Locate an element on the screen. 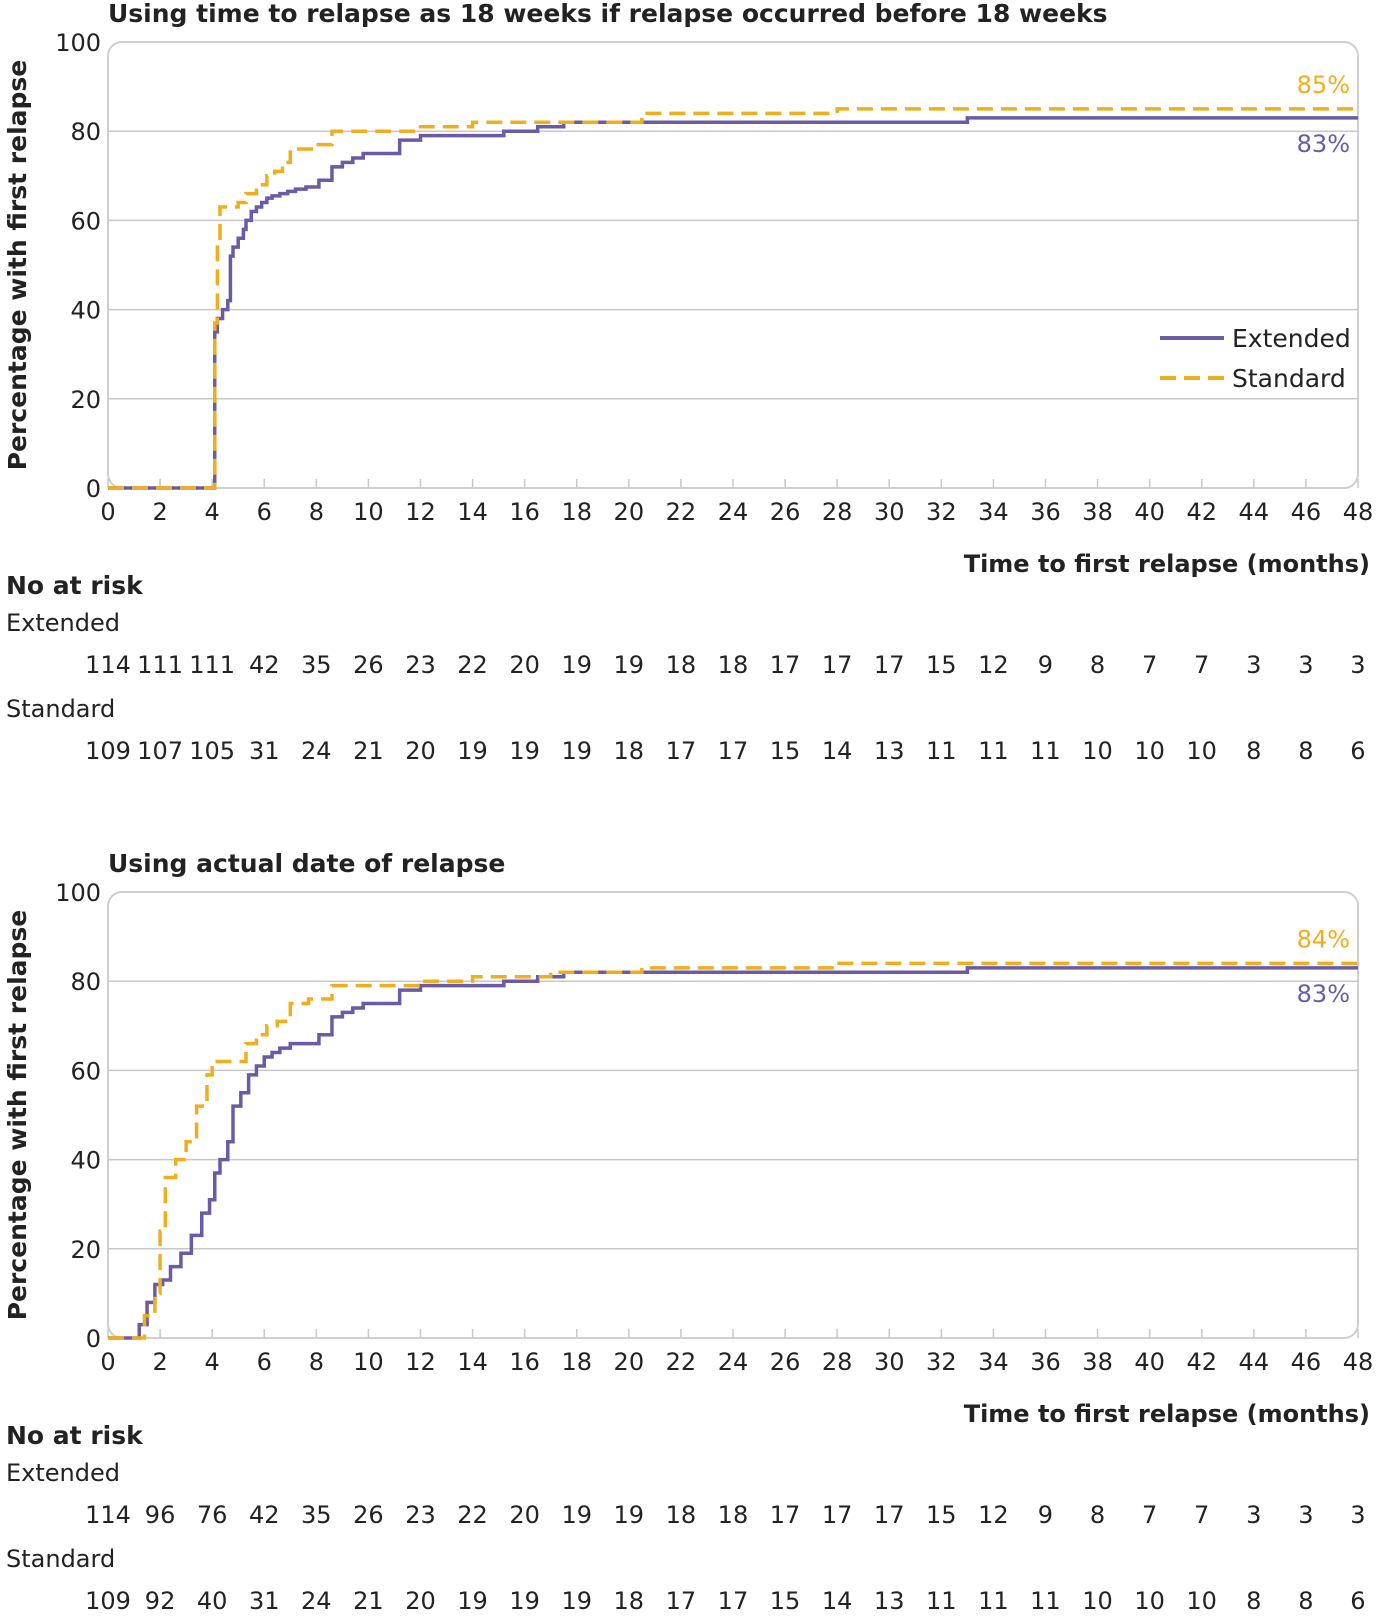  legend: Extended Standard is located at coordinates (1255, 358).